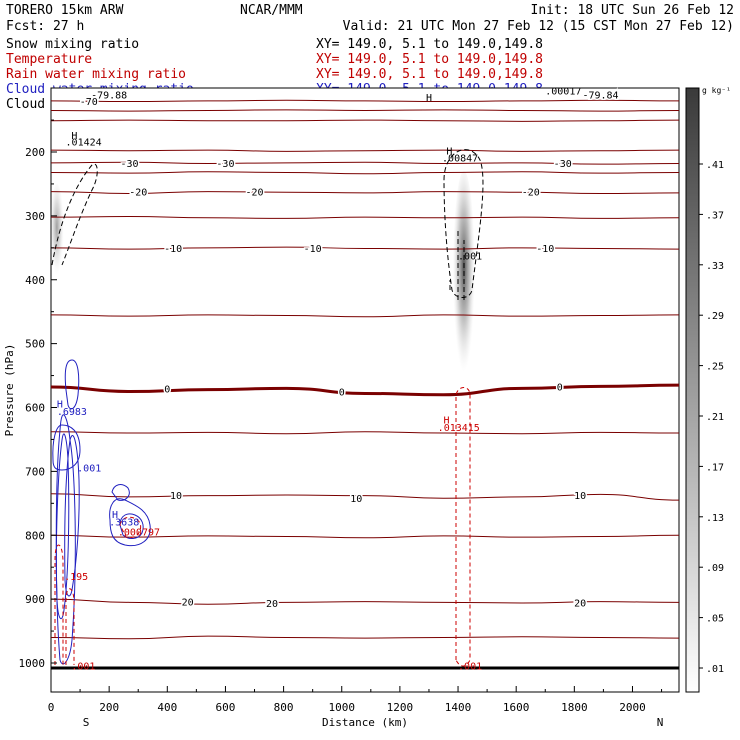 The height and width of the screenshot is (740, 740). I want to click on x-tick-label: 1600, so click(516, 707).